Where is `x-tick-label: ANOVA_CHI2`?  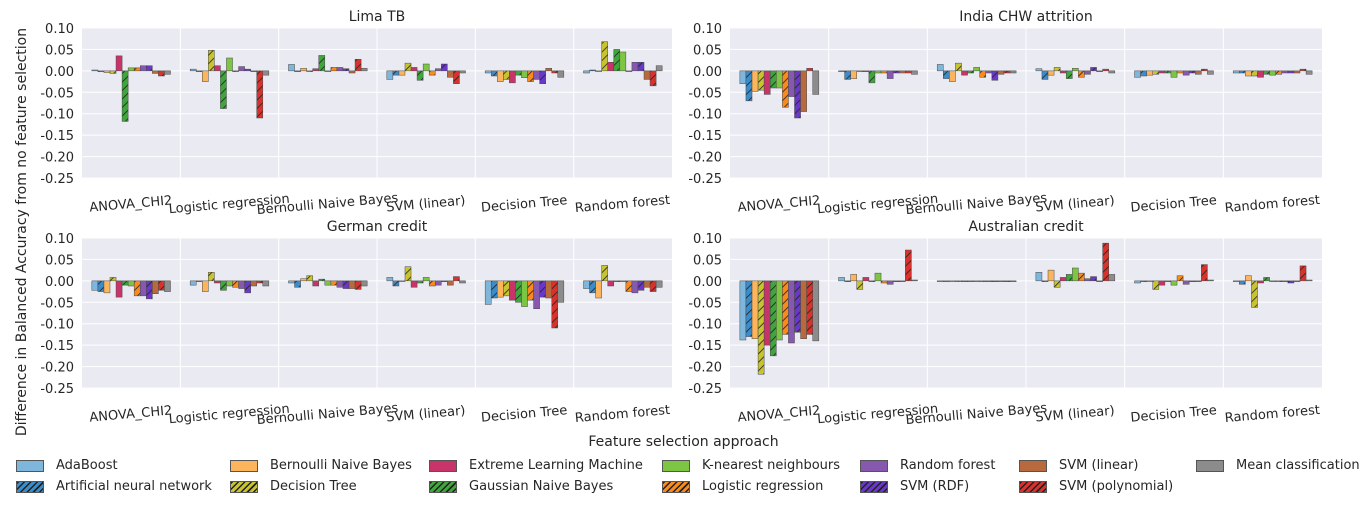
x-tick-label: ANOVA_CHI2 is located at coordinates (131, 414).